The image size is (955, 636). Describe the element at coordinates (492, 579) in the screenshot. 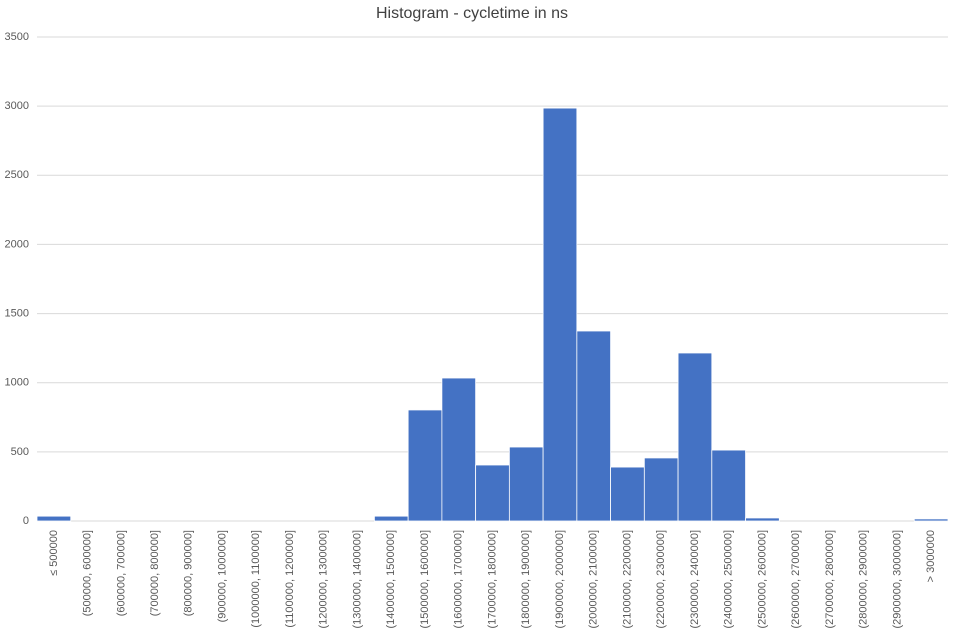

I see `x-tick-label: (1700000, 1800000]` at that location.